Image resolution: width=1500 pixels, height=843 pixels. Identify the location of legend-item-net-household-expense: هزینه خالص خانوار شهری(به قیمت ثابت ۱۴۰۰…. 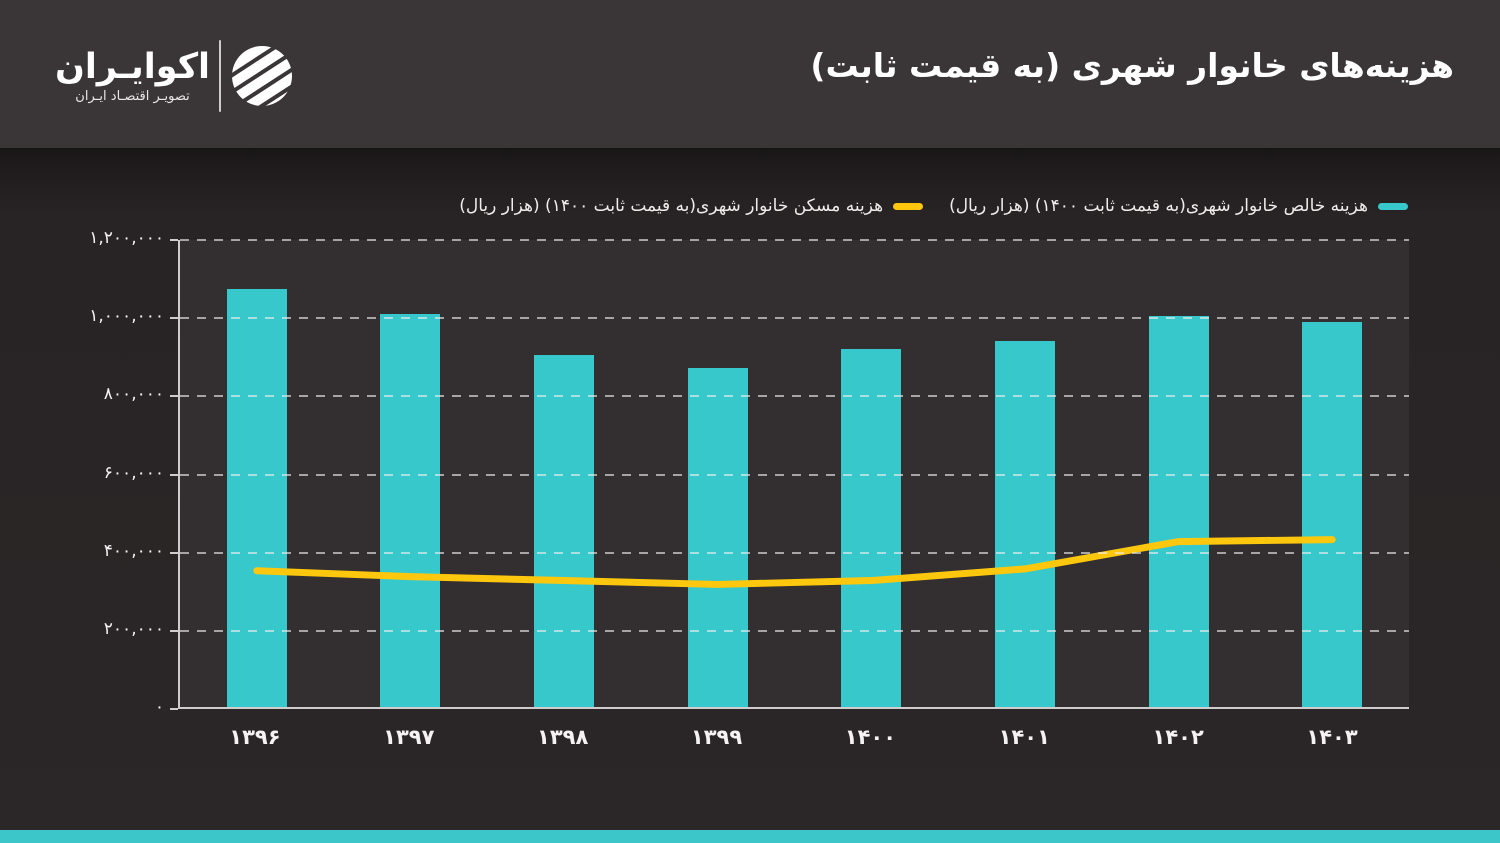
(1178, 206).